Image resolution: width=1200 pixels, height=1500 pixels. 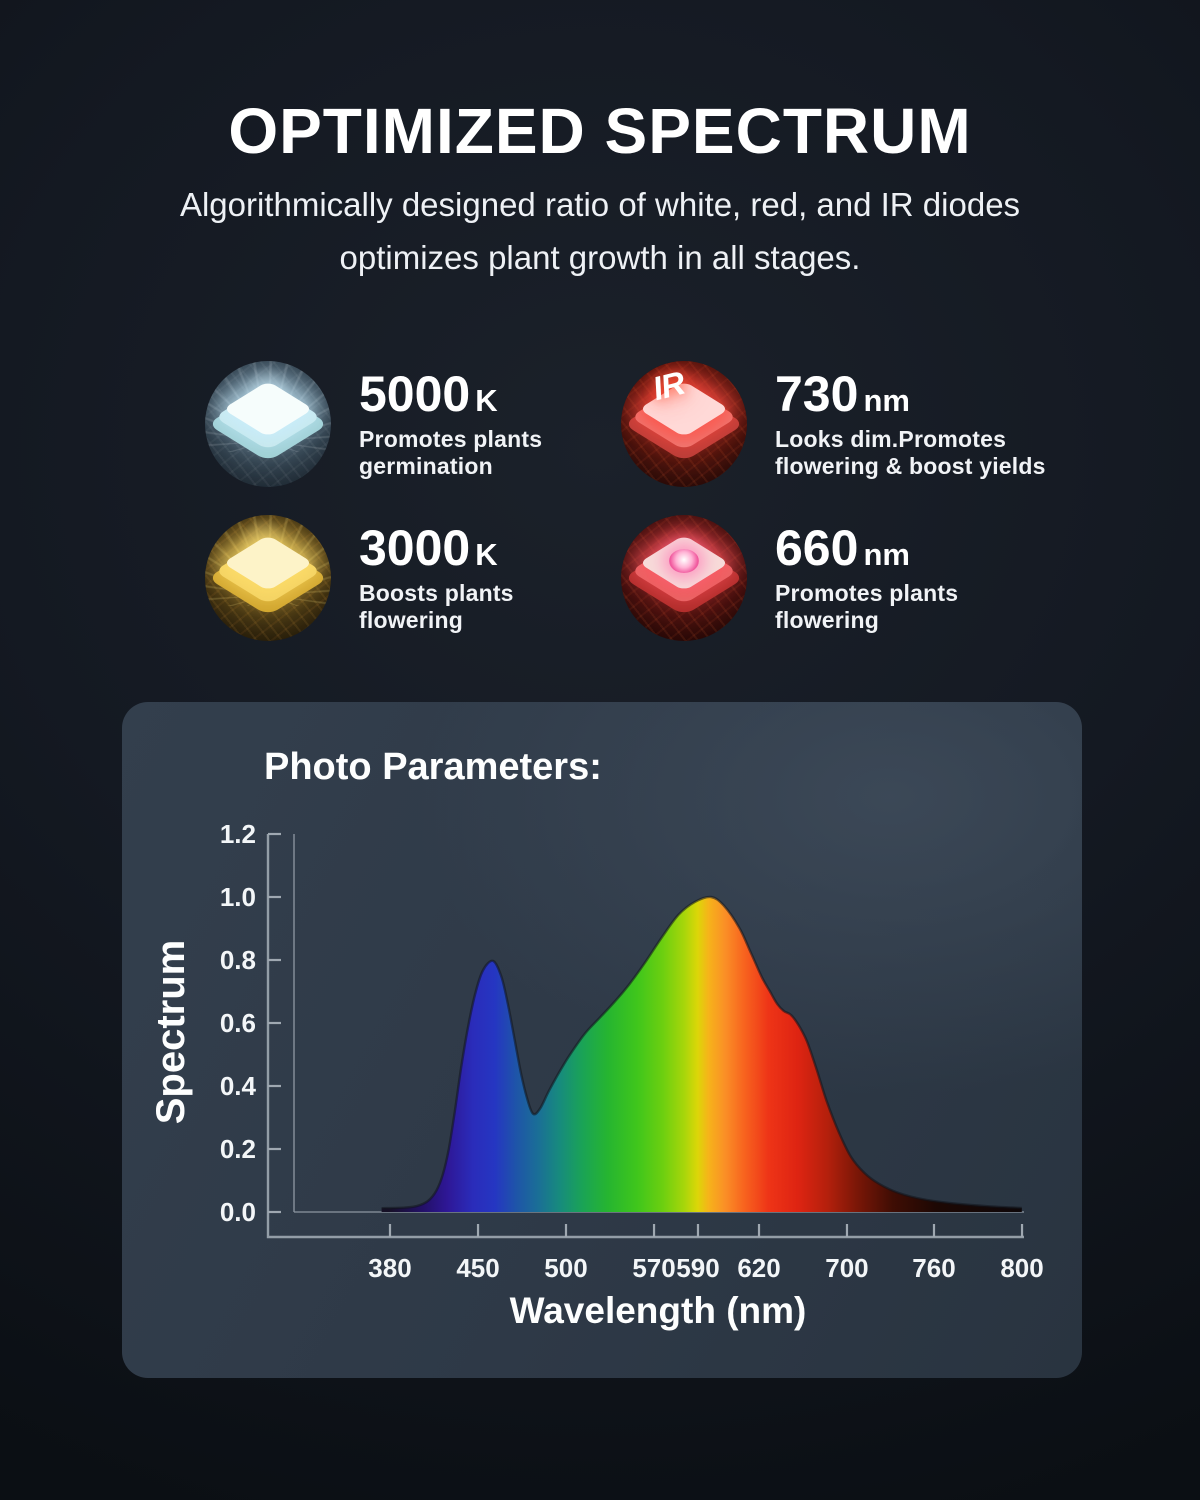 I want to click on feature-value: 730 nm, so click(x=842, y=394).